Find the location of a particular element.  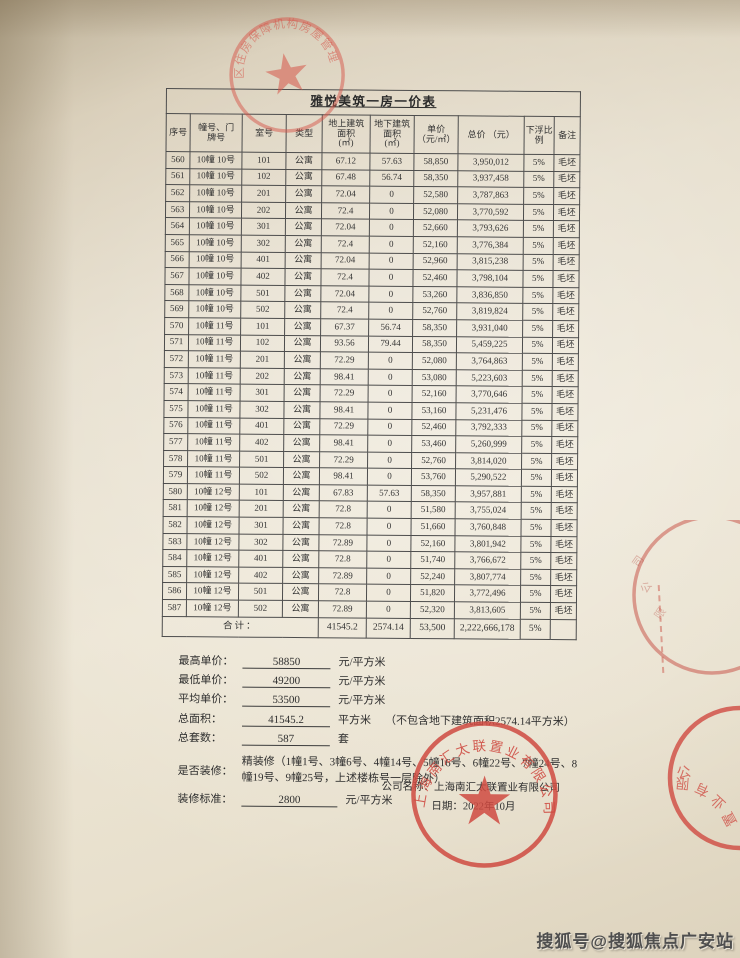

table-cell: 52,160 is located at coordinates (434, 394).